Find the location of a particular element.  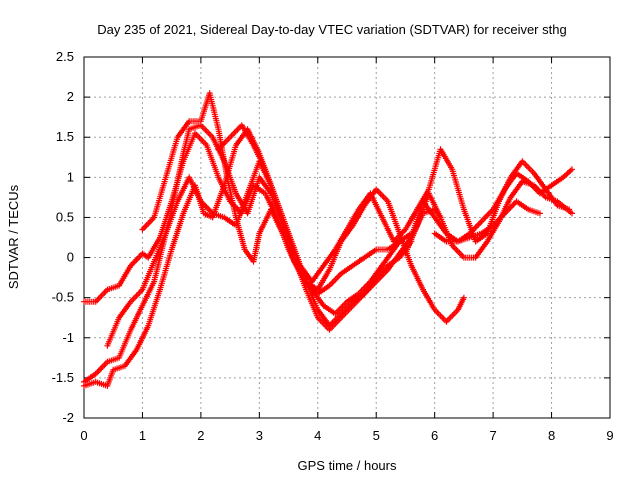

y-tick-label: 2 is located at coordinates (70, 96).